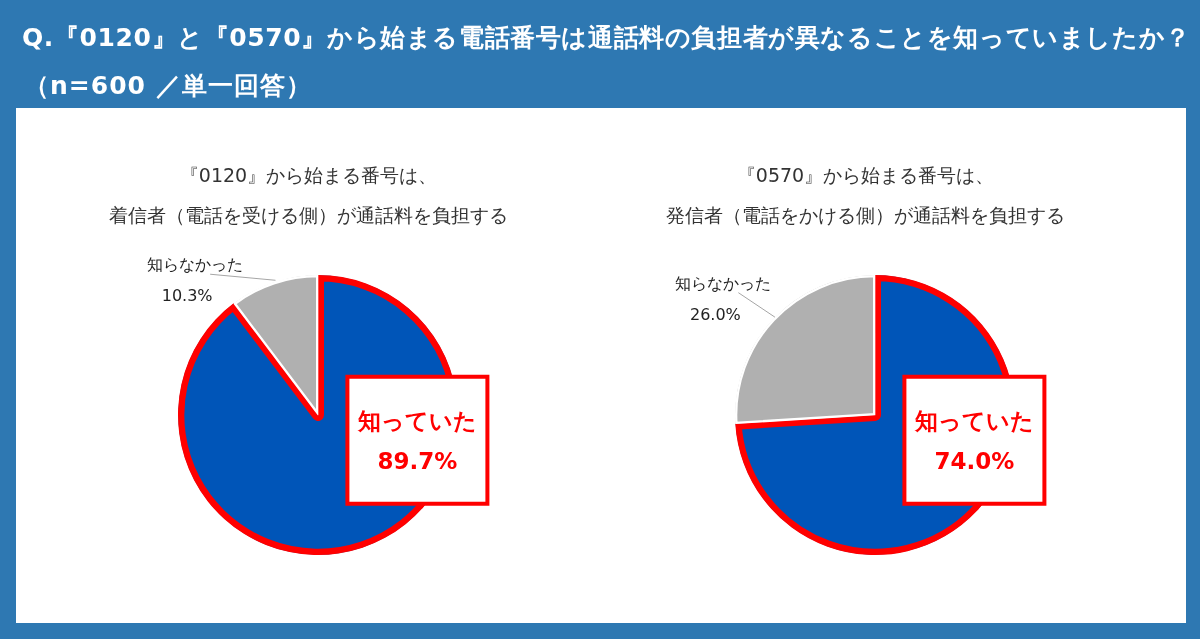 The image size is (1200, 639). Describe the element at coordinates (715, 314) in the screenshot. I see `data-label: 26.0%` at that location.